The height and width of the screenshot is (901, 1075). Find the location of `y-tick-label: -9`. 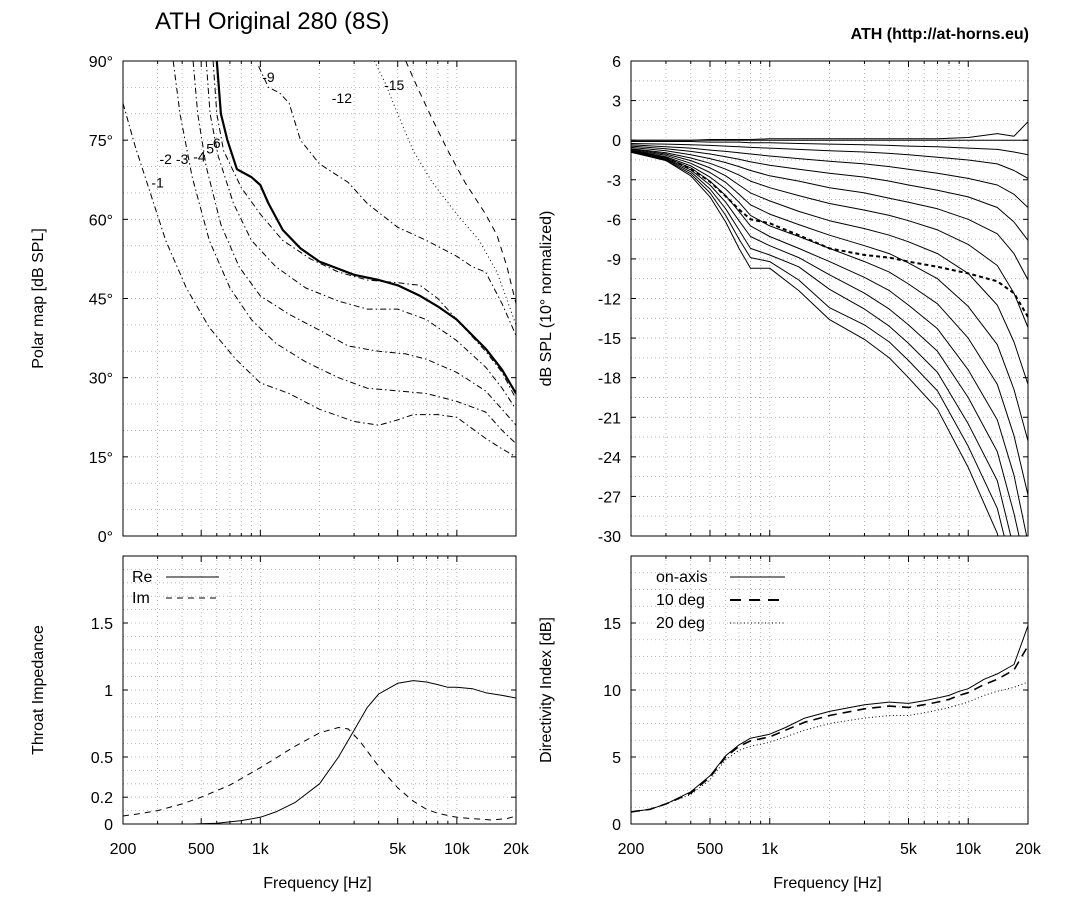

y-tick-label: -9 is located at coordinates (614, 260).